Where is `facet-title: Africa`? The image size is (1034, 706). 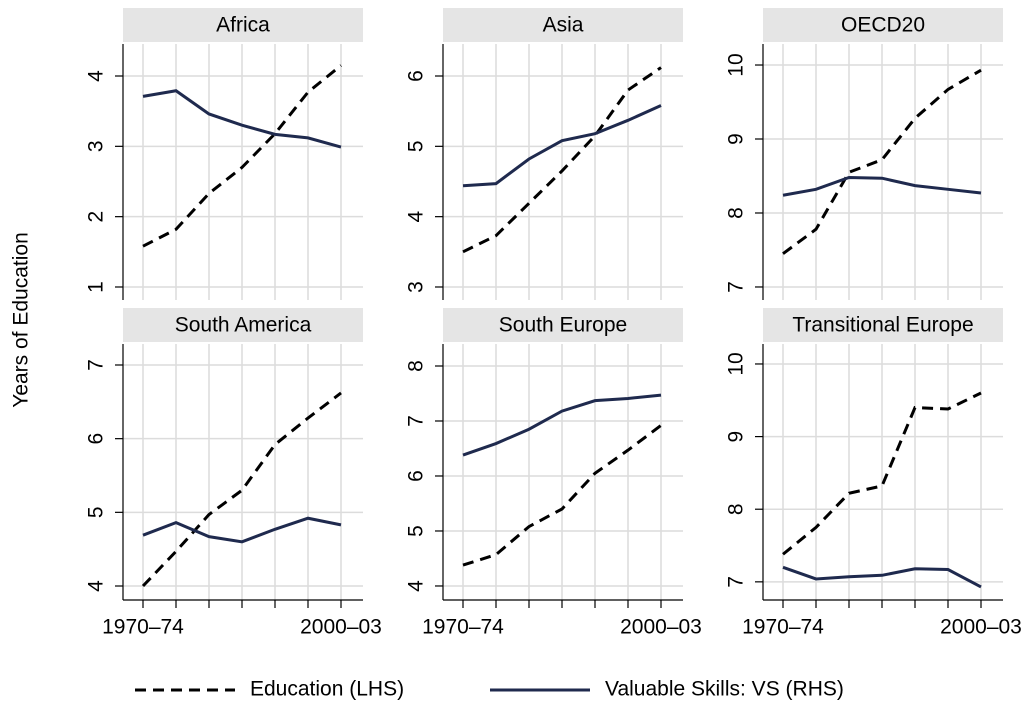 facet-title: Africa is located at coordinates (243, 25).